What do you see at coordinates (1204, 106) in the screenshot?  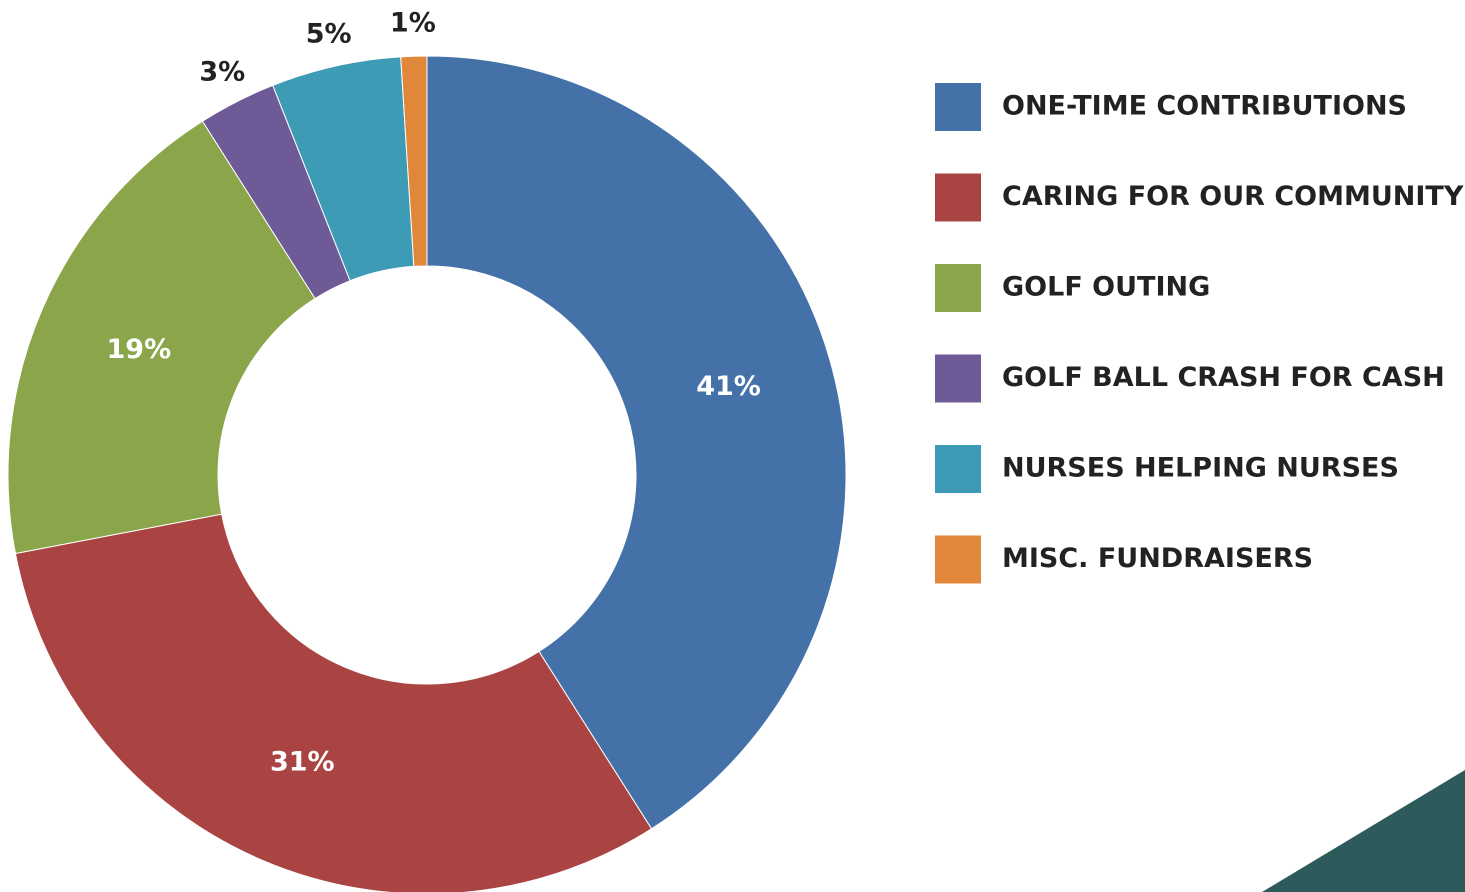 I see `legend-label: ONE-TIME CONTRIBUTIONS` at bounding box center [1204, 106].